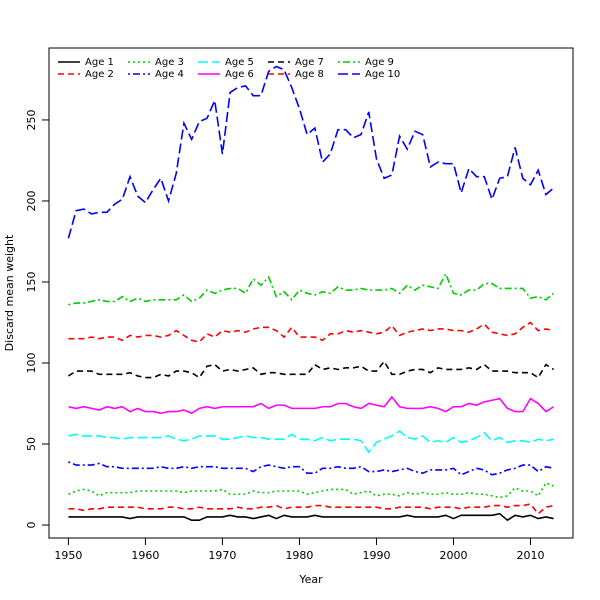 The width and height of the screenshot is (600, 600). I want to click on legend-label: Age 7, so click(309, 62).